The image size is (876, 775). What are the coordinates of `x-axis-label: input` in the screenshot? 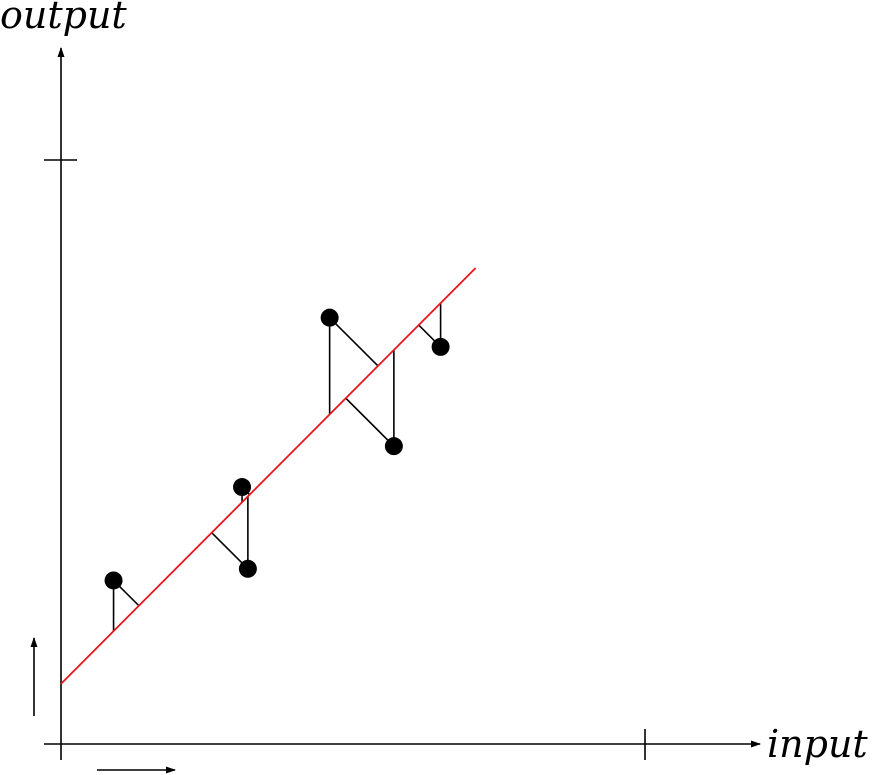 It's located at (817, 744).